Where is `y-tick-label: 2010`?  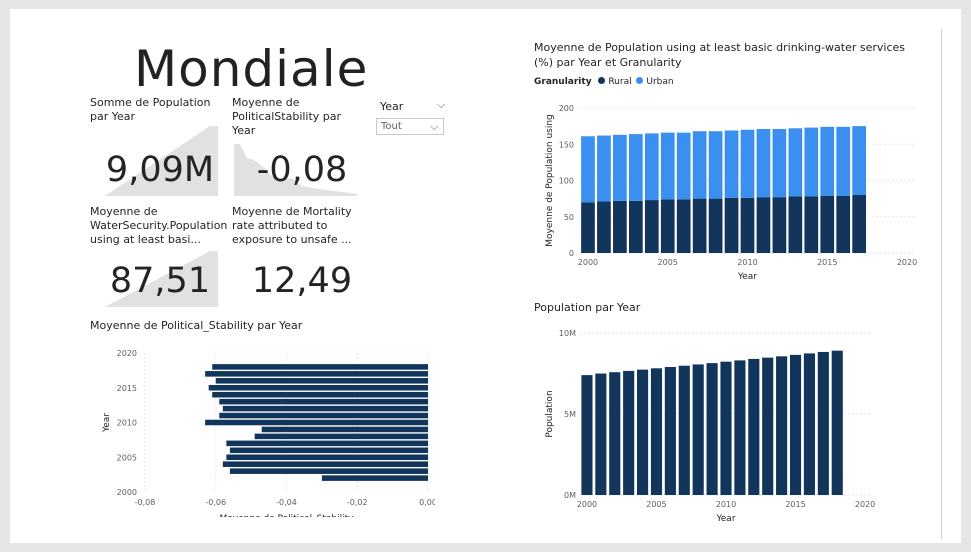 y-tick-label: 2010 is located at coordinates (127, 423).